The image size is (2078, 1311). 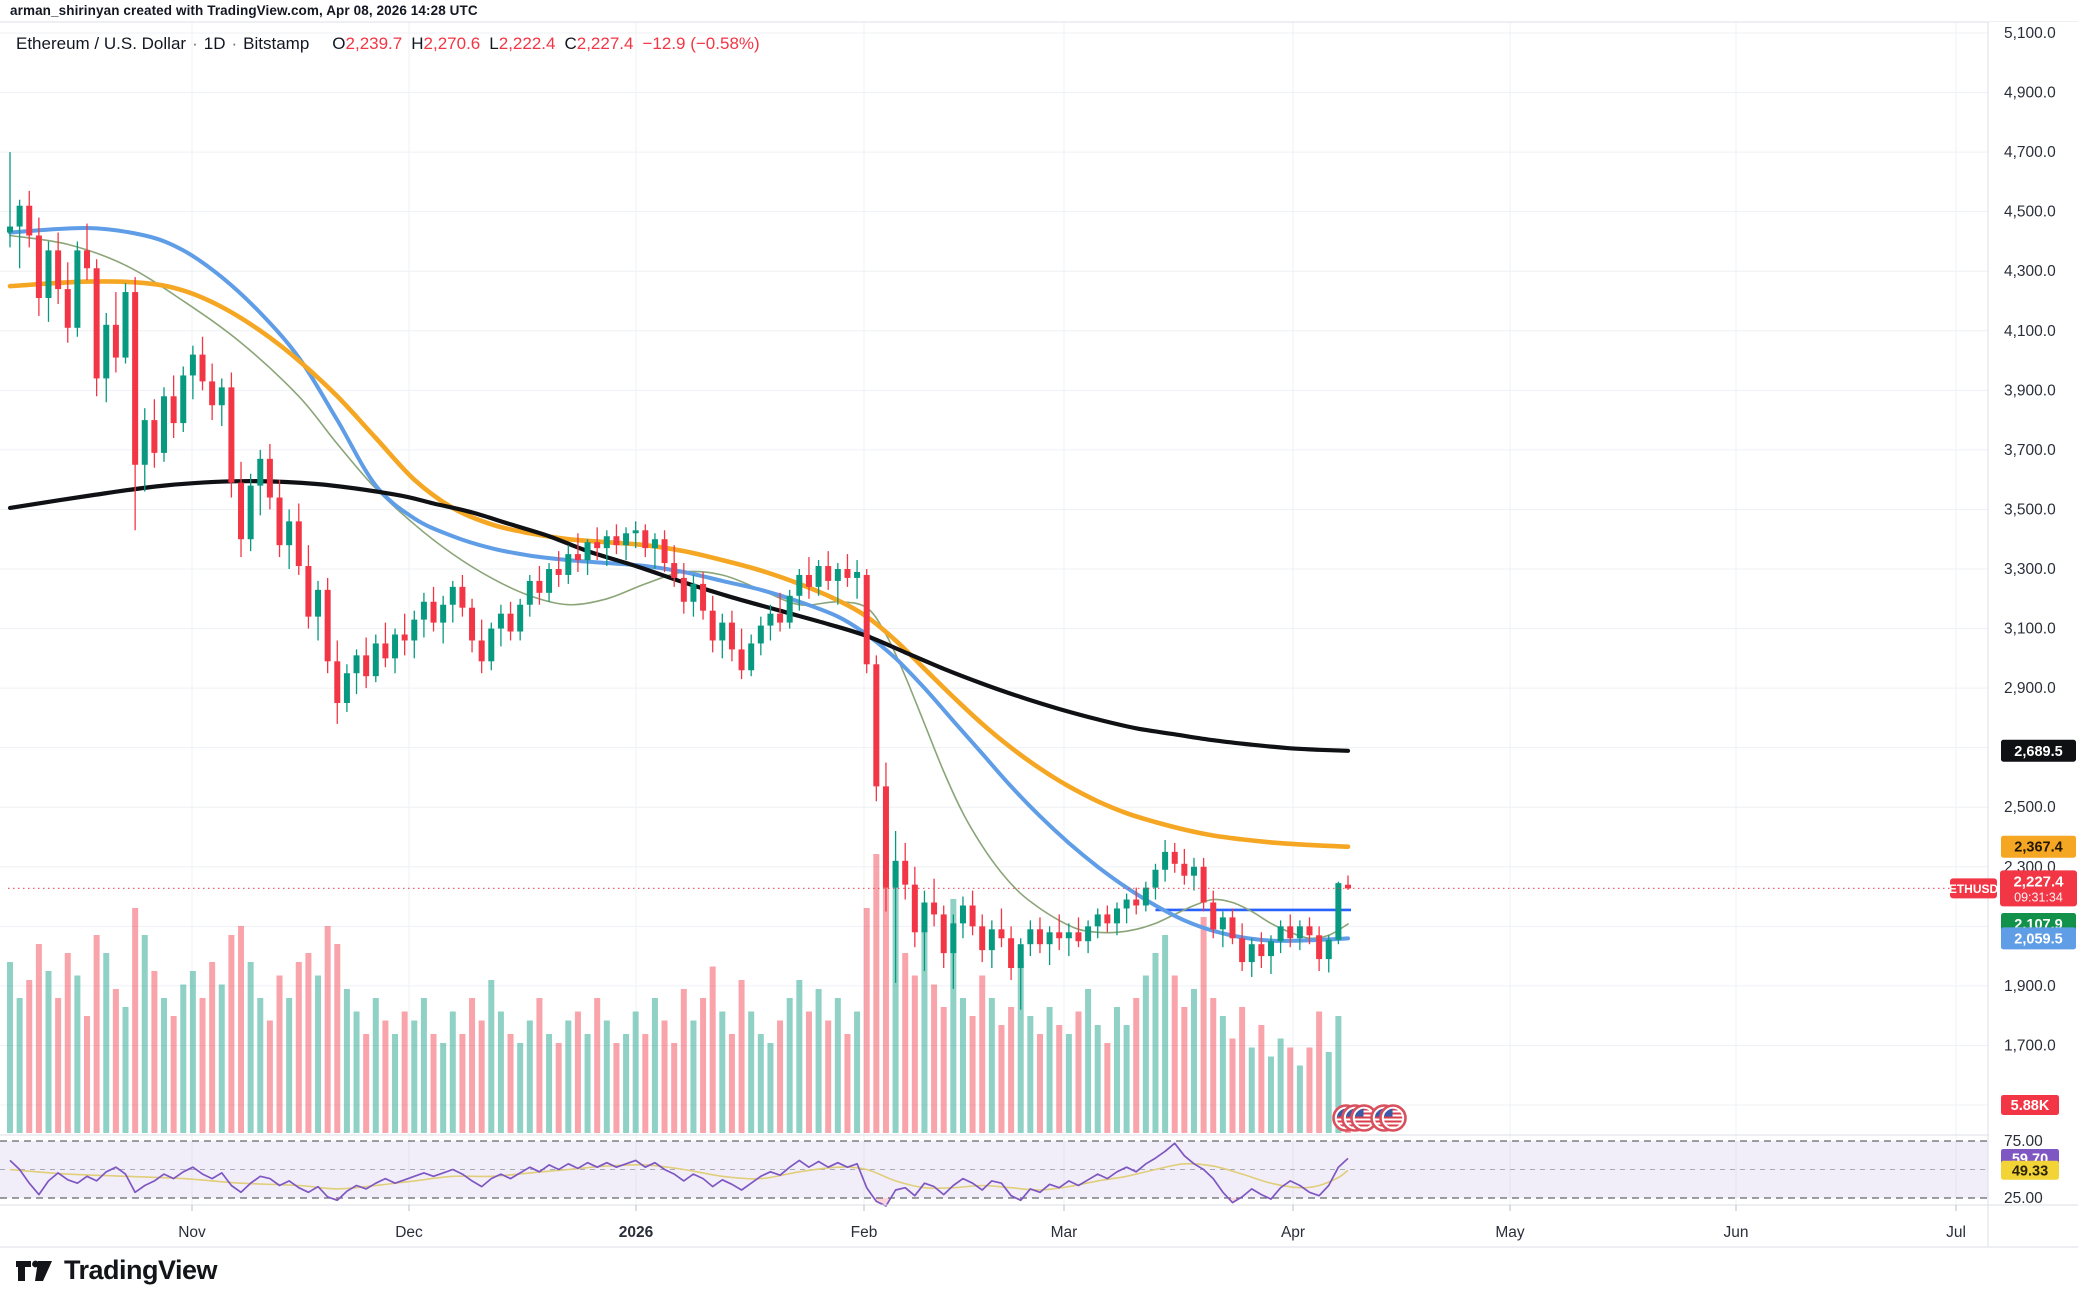 I want to click on sma100-badge-text: 2,367.4, so click(x=2038, y=848).